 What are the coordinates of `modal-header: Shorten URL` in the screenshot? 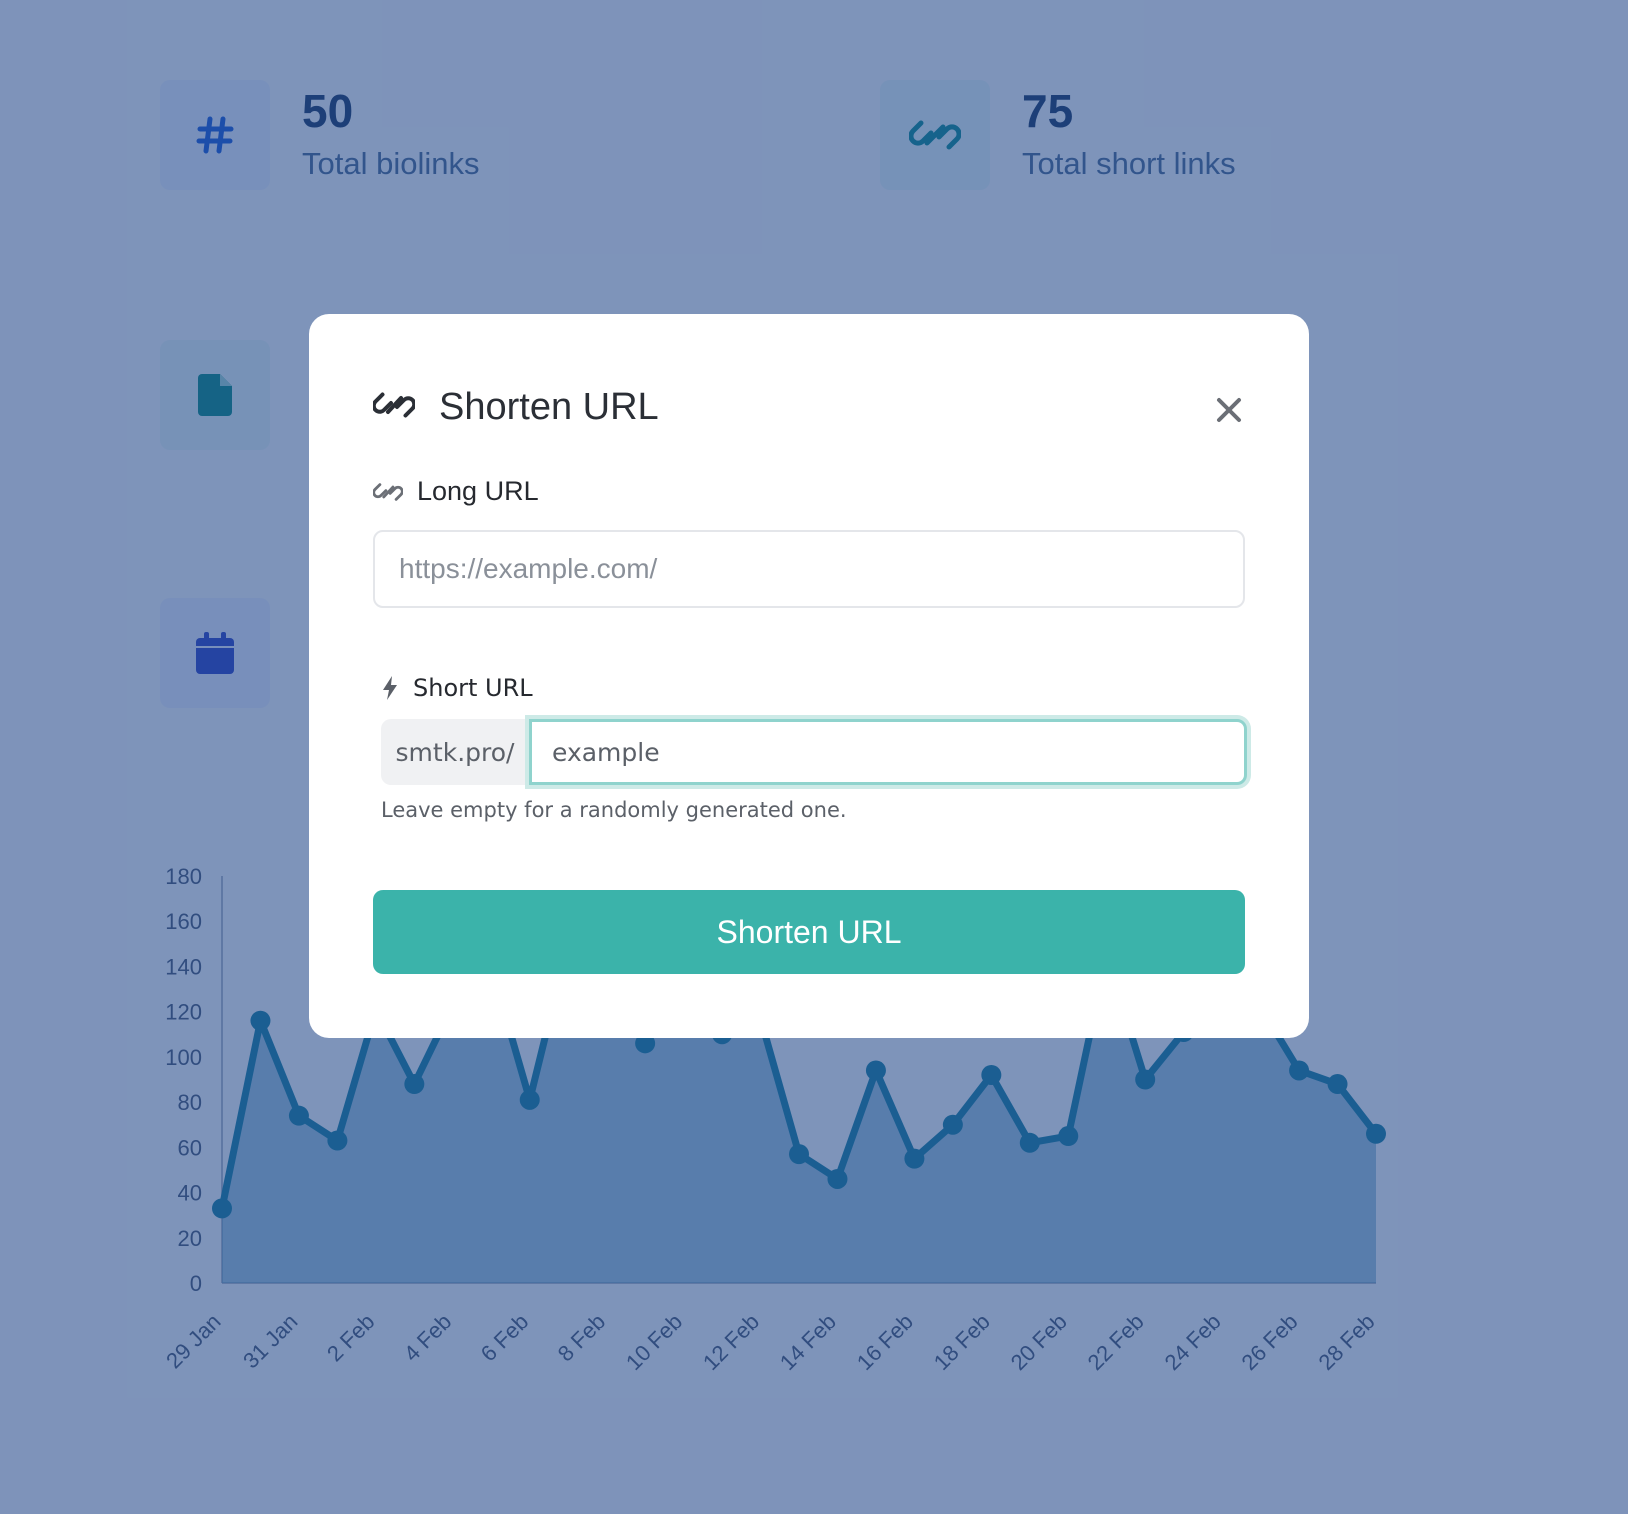 It's located at (515, 407).